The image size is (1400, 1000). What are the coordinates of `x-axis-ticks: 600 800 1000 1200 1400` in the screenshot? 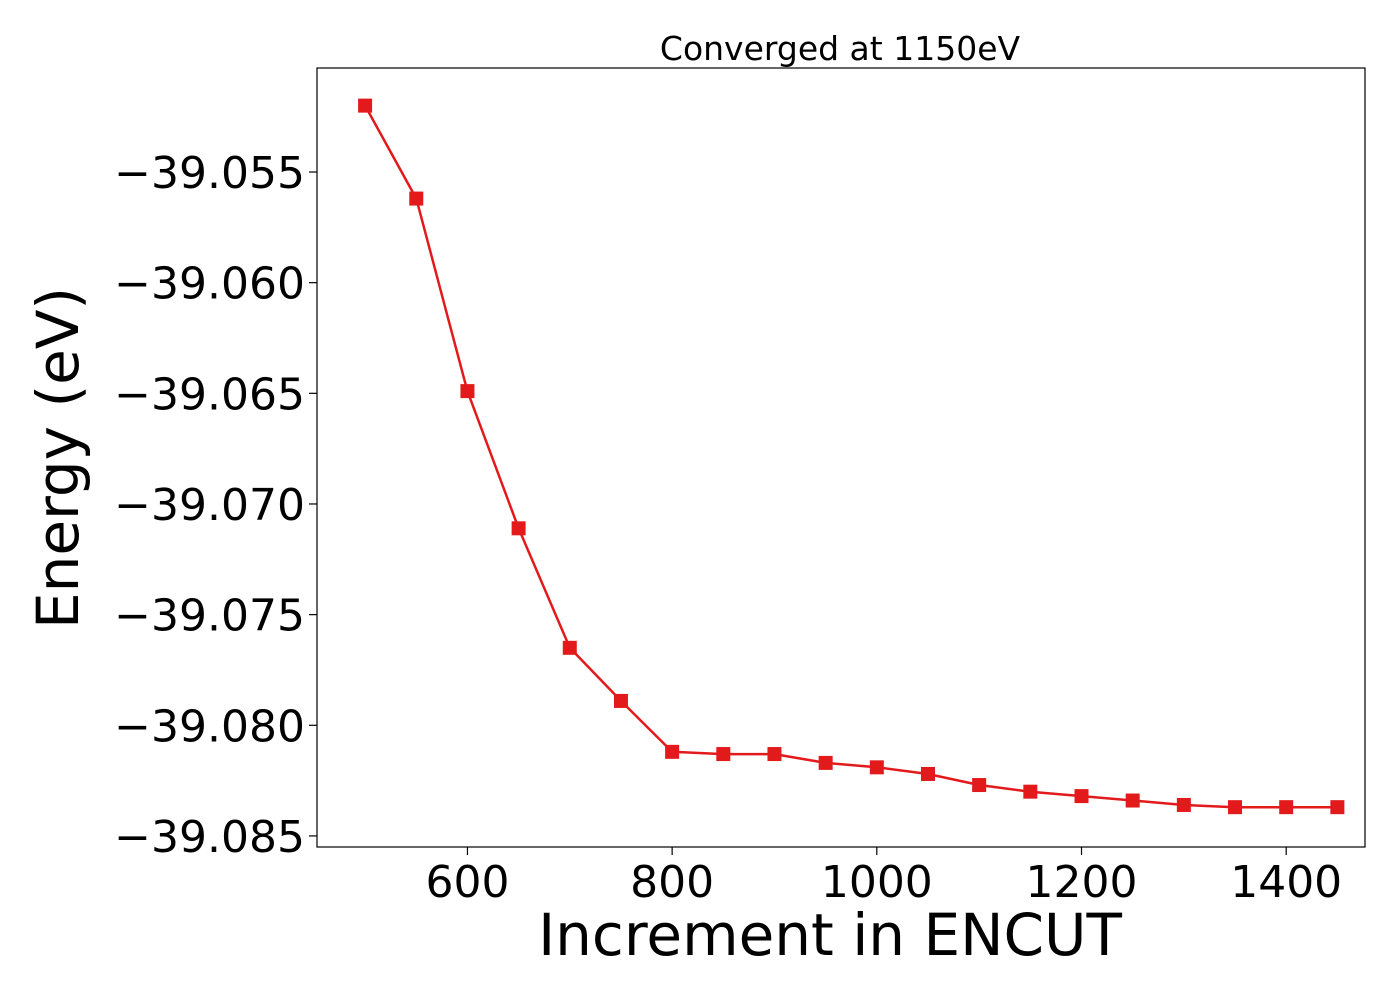 It's located at (883, 877).